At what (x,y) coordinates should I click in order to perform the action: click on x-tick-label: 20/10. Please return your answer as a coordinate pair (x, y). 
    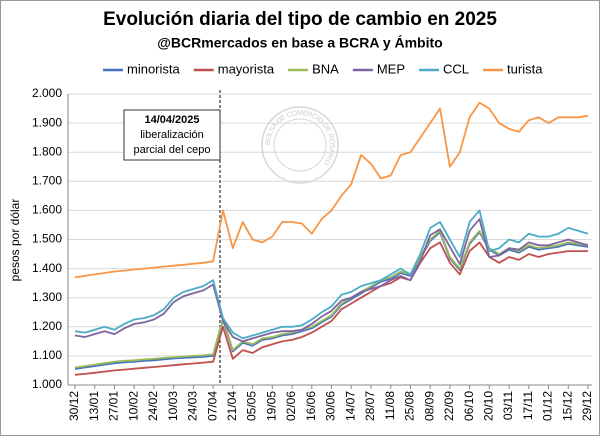
    Looking at the image, I should click on (489, 406).